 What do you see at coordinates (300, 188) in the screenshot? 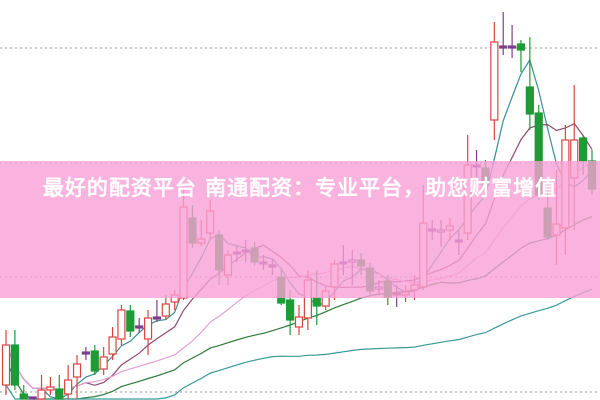
I see `banner-title: 最好的配资平台 南通配资：专业平台，助您财富增值` at bounding box center [300, 188].